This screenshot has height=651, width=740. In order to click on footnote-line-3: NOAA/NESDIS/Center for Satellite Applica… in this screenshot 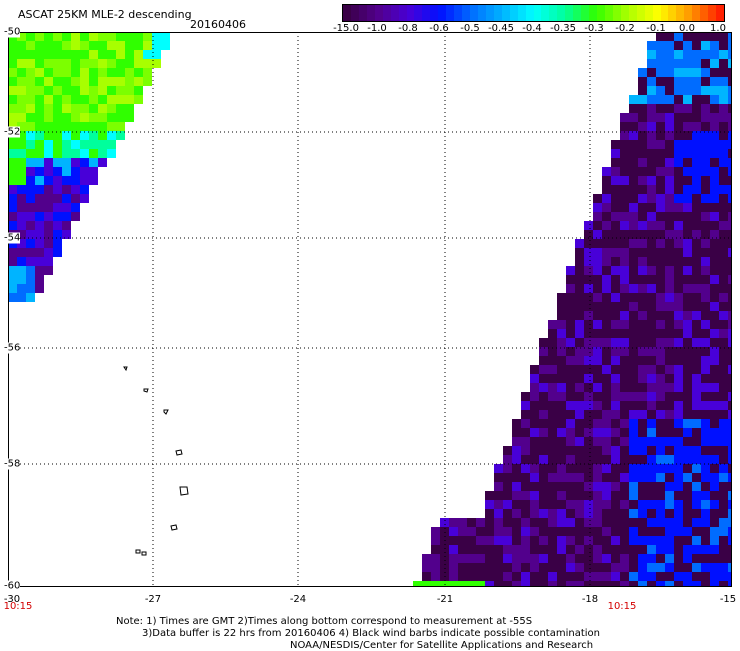, I will do `click(442, 645)`.